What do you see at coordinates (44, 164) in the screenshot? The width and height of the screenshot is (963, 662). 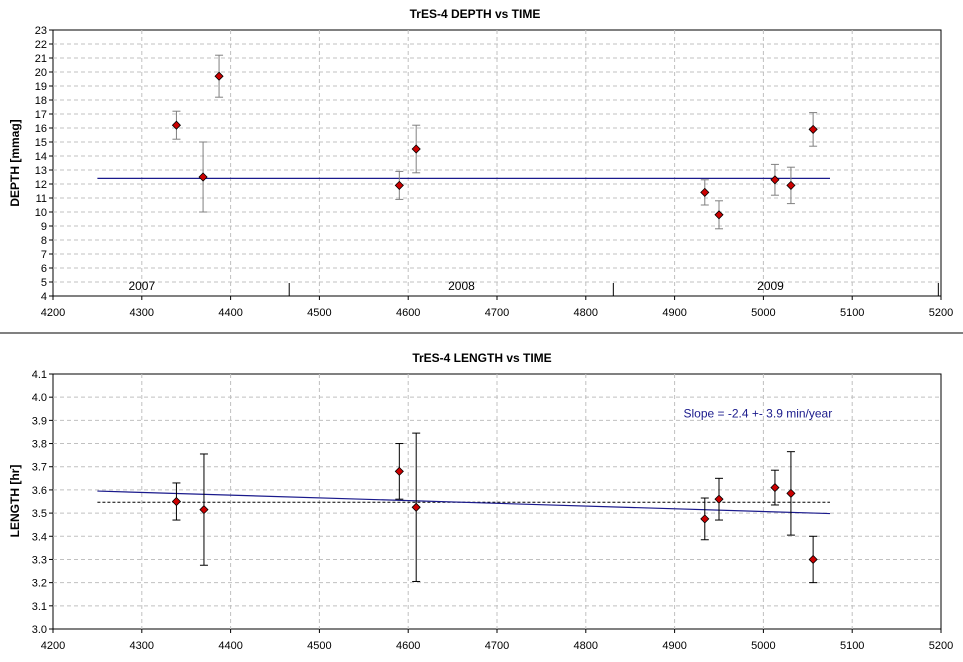 I see `depth-y-tick-labels: 4 5 6 7 8 9 10 11 12 13 14 15 16 17 18 19 20 21 22 23` at bounding box center [44, 164].